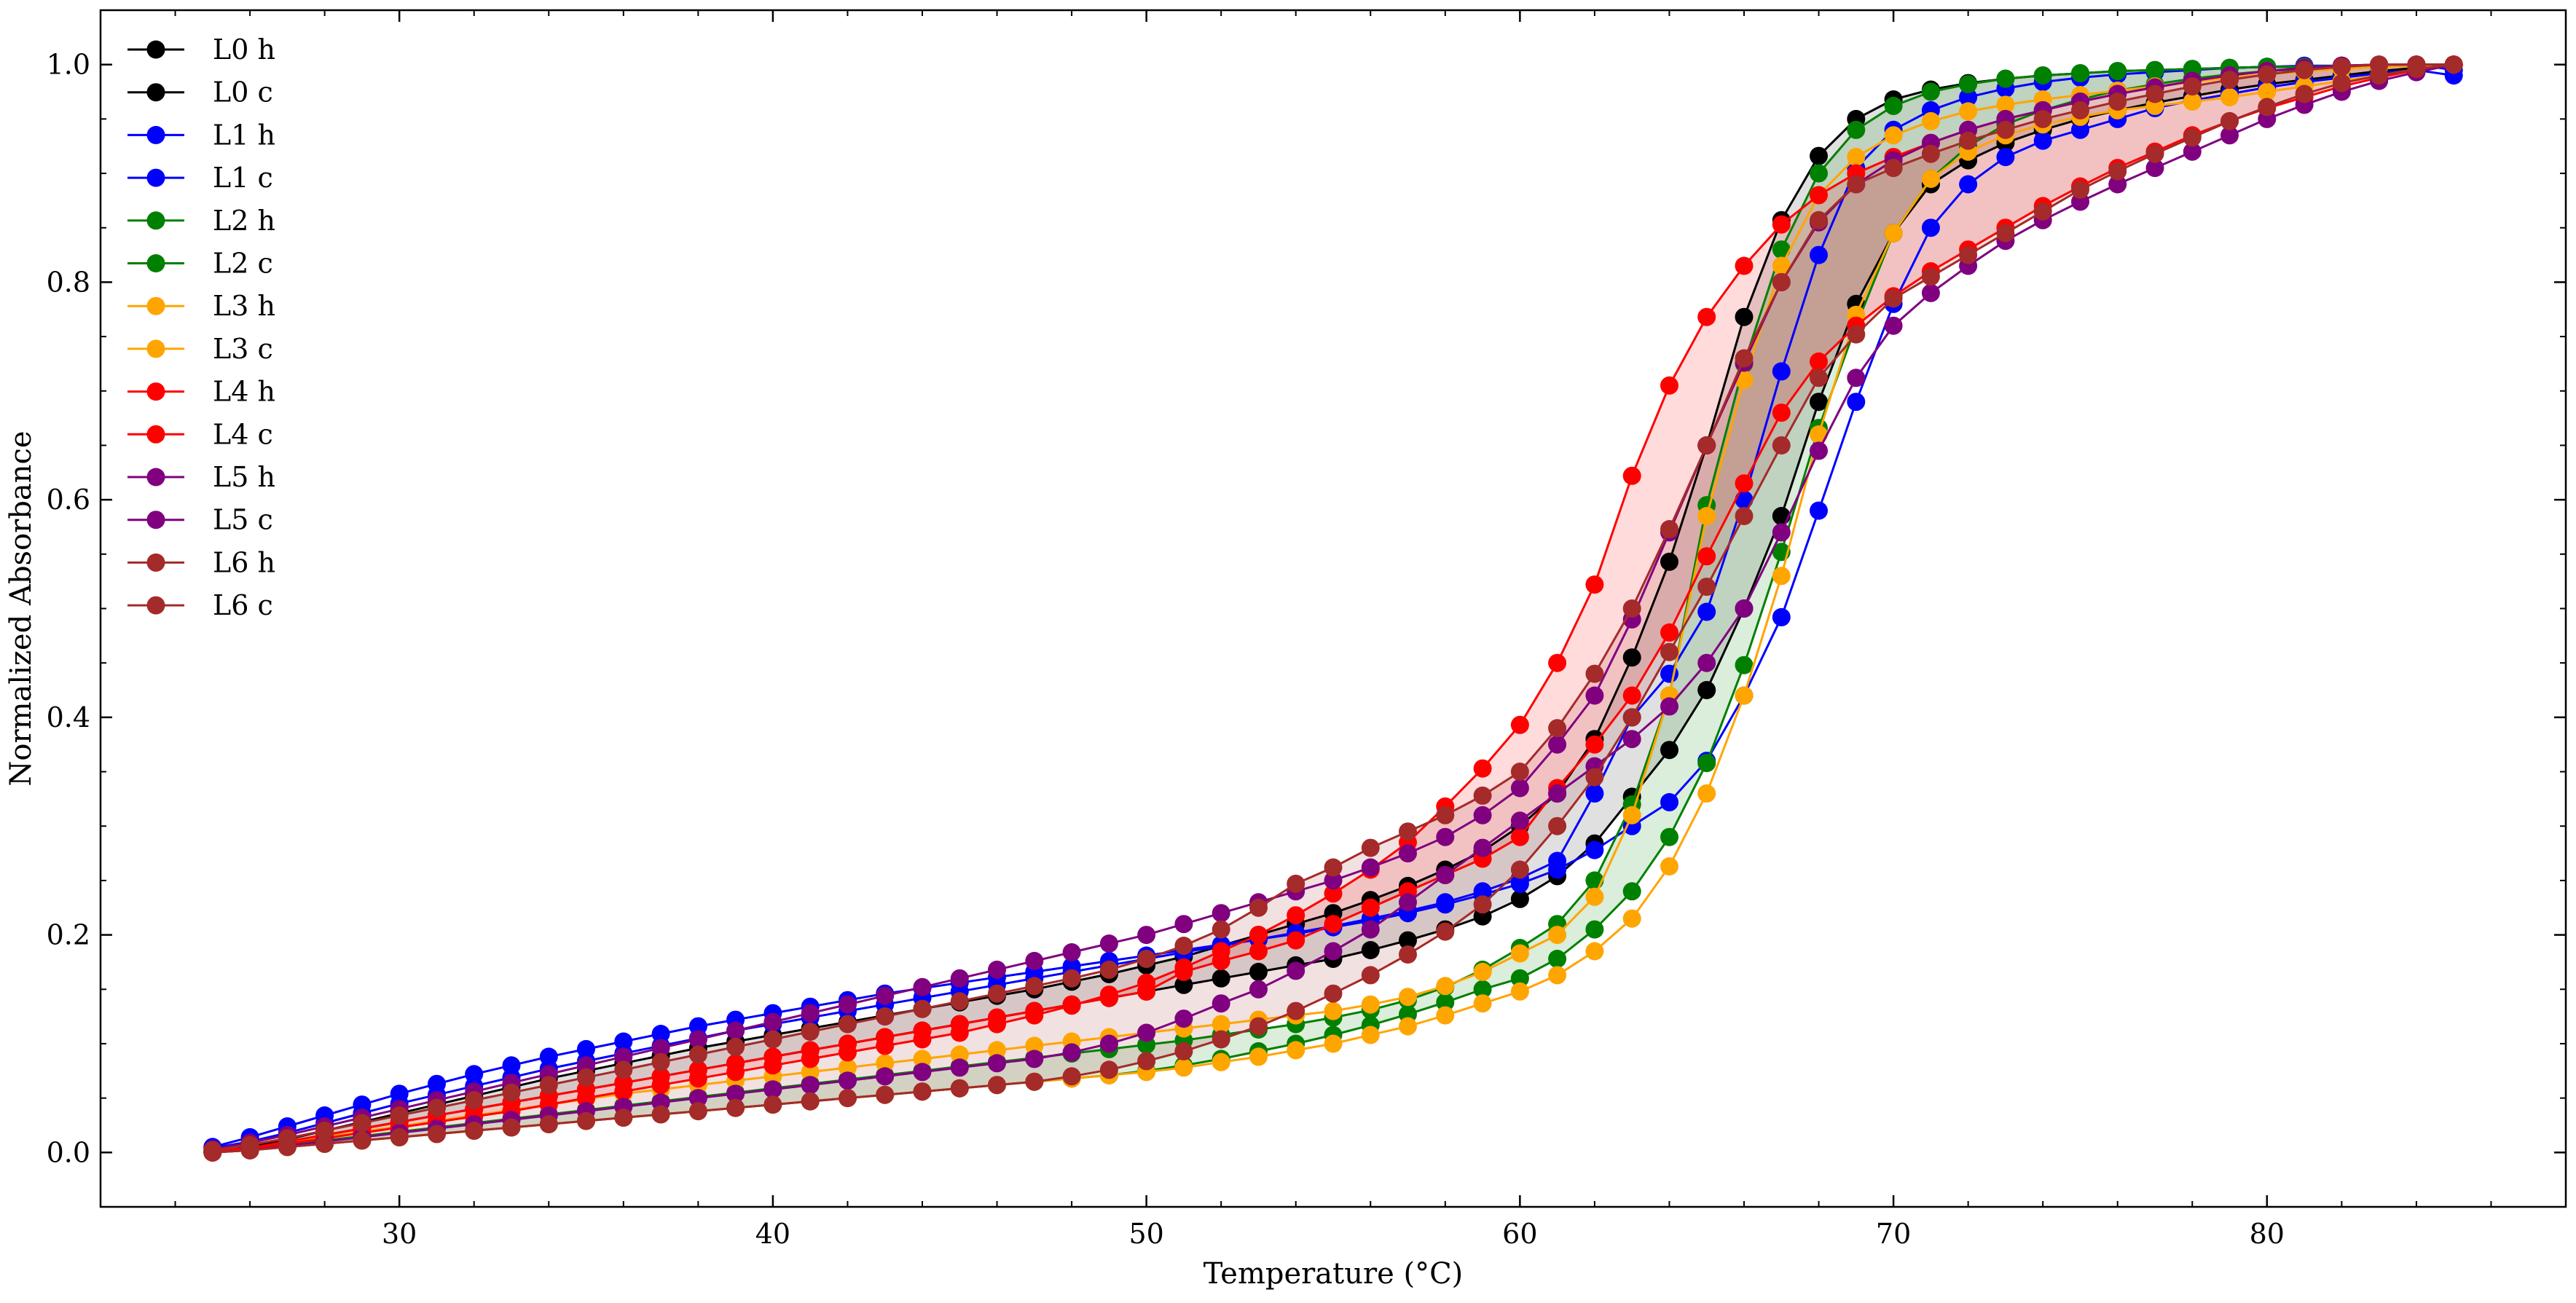 Image resolution: width=2576 pixels, height=1303 pixels. I want to click on x-axis-label: Temperature (°C), so click(1333, 1274).